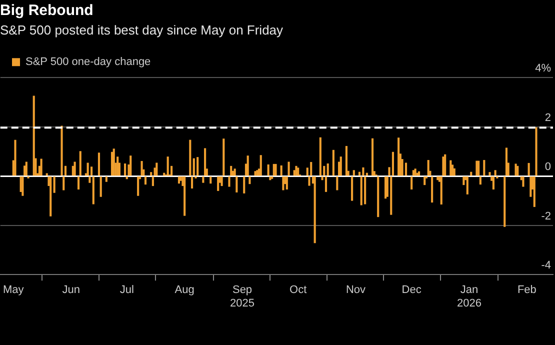 The image size is (555, 345). I want to click on y-tick-label: 2, so click(547, 118).